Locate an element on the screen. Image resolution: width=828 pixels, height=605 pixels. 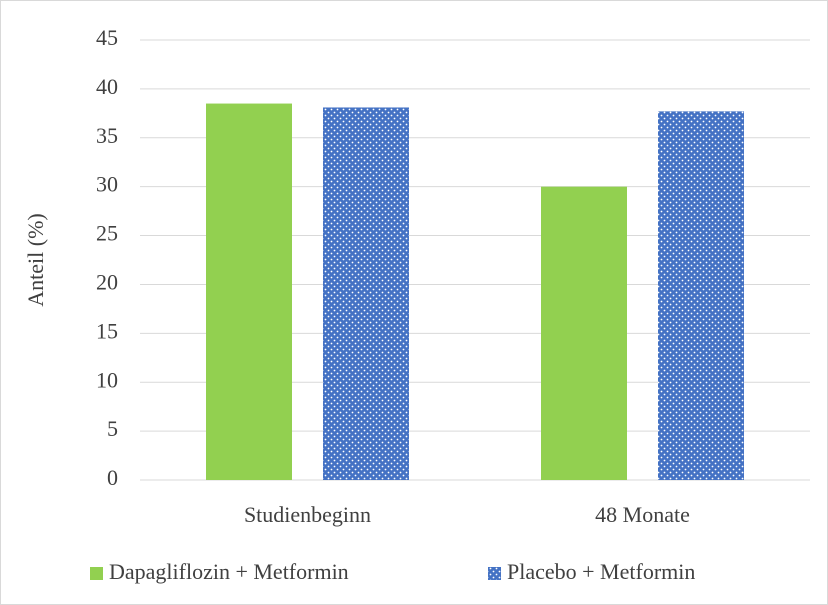
y-tick-label: 25 is located at coordinates (107, 233).